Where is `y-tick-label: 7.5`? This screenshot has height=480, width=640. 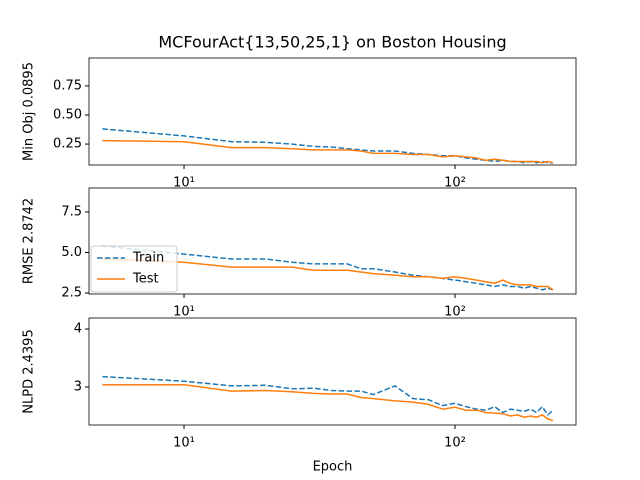 y-tick-label: 7.5 is located at coordinates (71, 211).